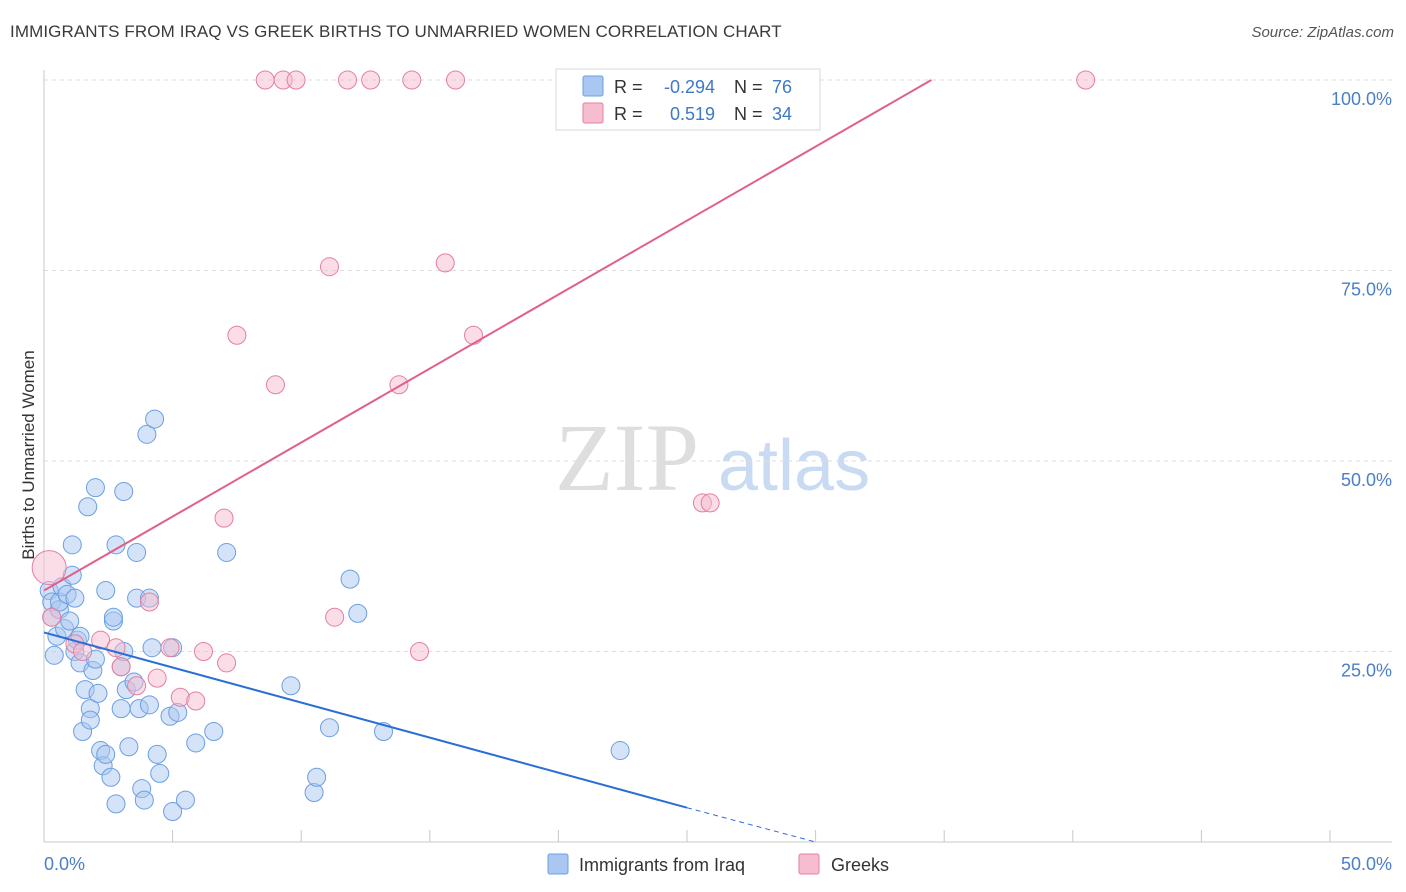  I want to click on legend-r-value-1: -0.294, so click(689, 87).